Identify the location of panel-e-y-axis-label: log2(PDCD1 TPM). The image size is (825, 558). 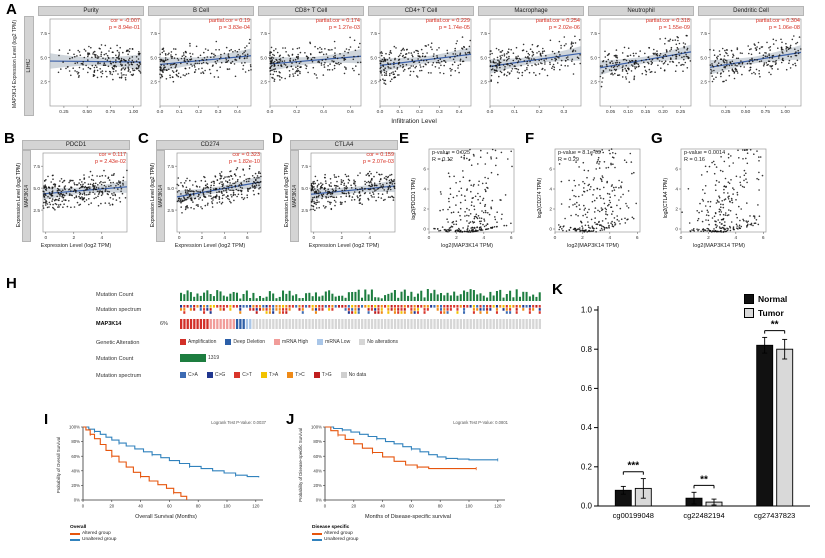
(413, 198).